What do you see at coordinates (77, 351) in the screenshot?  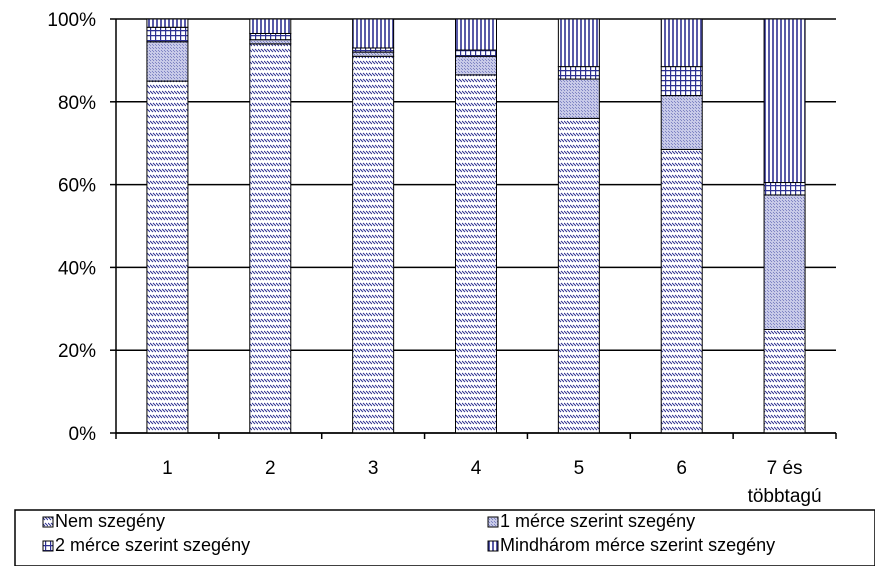 I see `y-tick-label: 20%` at bounding box center [77, 351].